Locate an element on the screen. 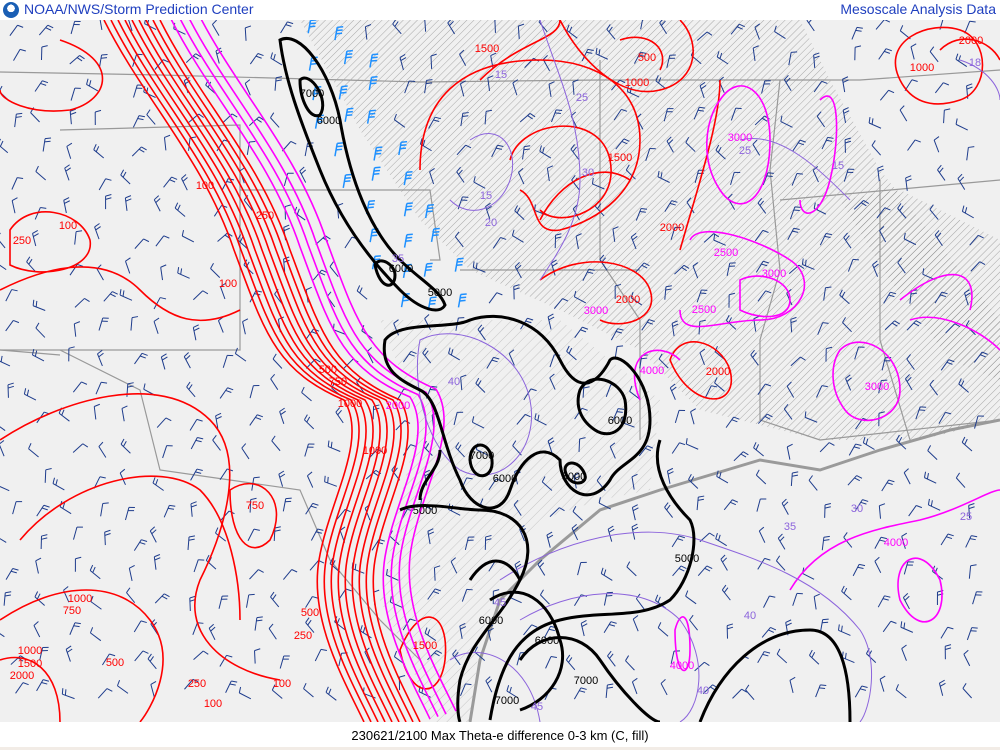 The height and width of the screenshot is (750, 1000). magenta-contour-label: 3000 is located at coordinates (740, 138).